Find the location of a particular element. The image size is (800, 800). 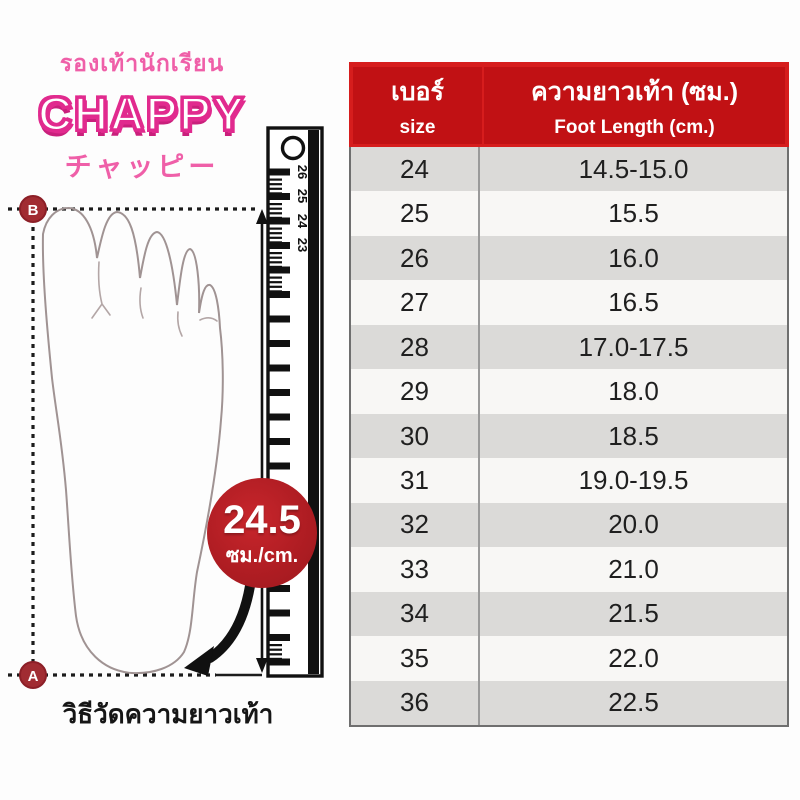

foot-length-cell: 15.5 is located at coordinates (633, 213).